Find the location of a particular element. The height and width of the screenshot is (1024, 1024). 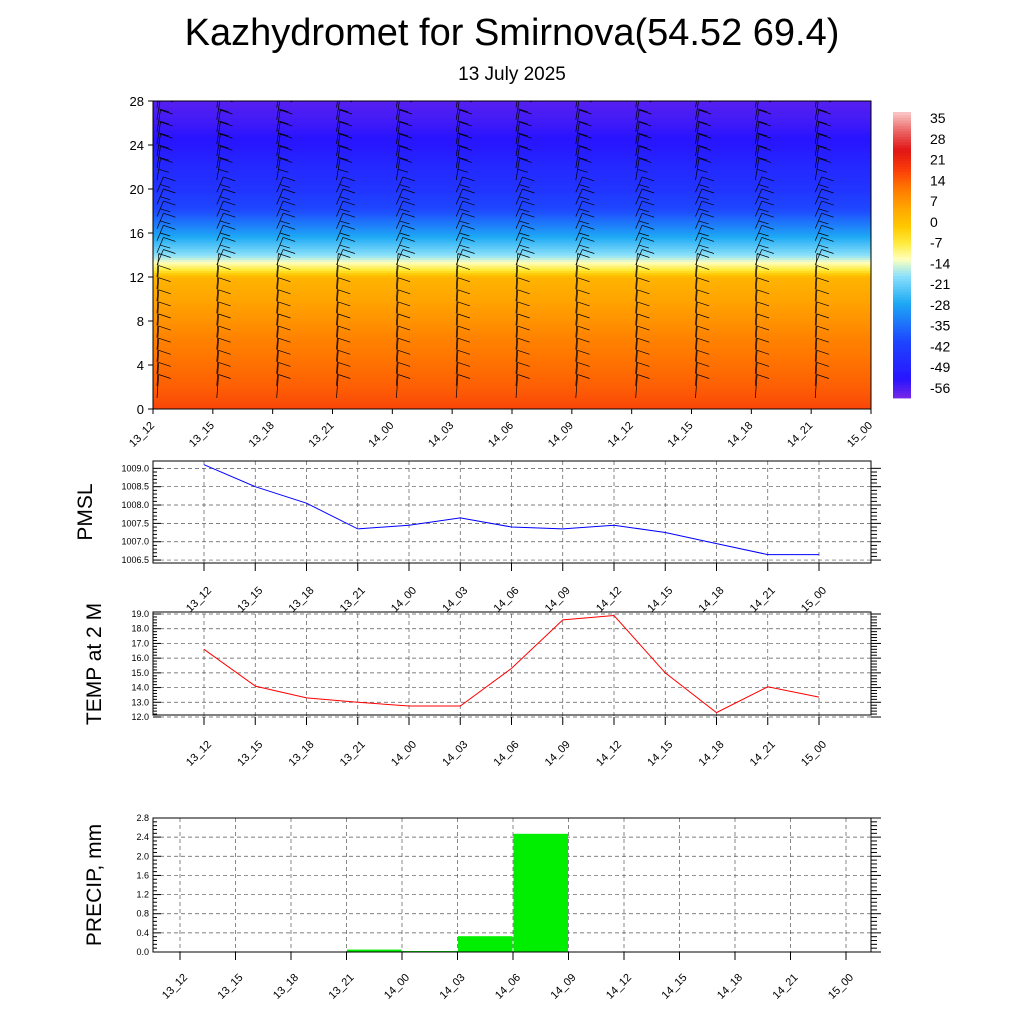

x-tick-label: 14_06 is located at coordinates (508, 987).